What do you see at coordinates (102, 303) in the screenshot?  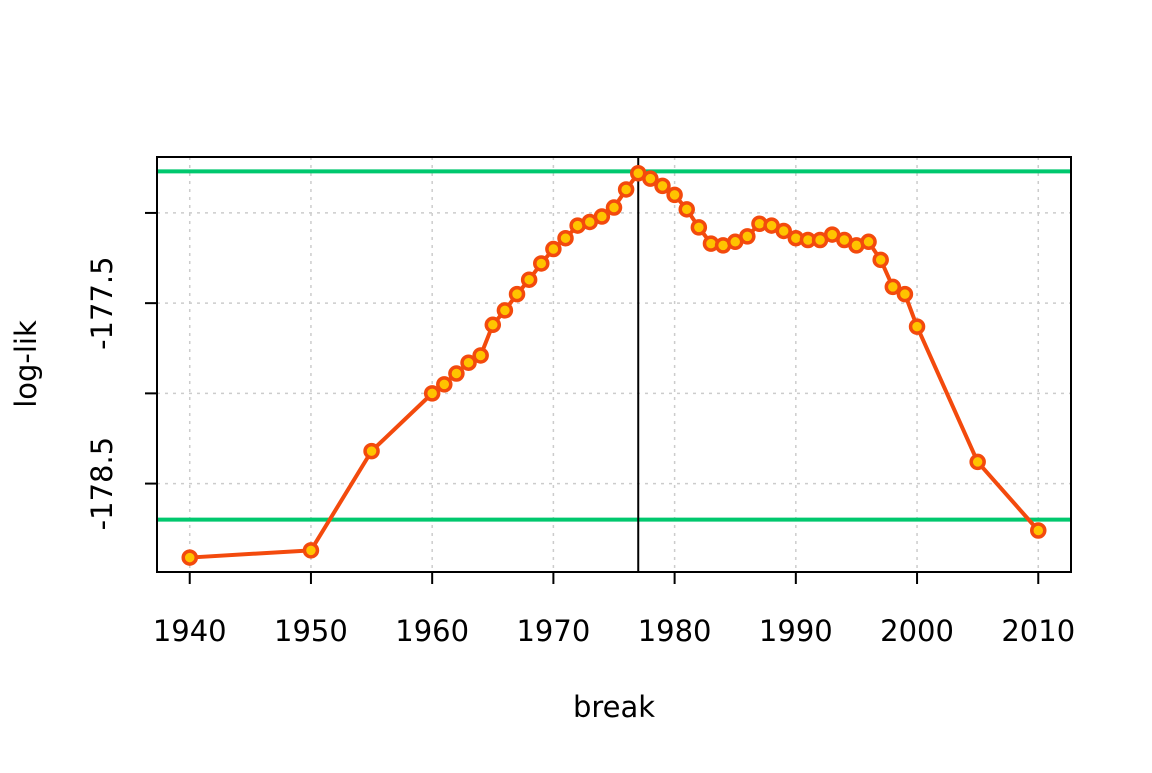 I see `y-tick-label: -177.5` at bounding box center [102, 303].